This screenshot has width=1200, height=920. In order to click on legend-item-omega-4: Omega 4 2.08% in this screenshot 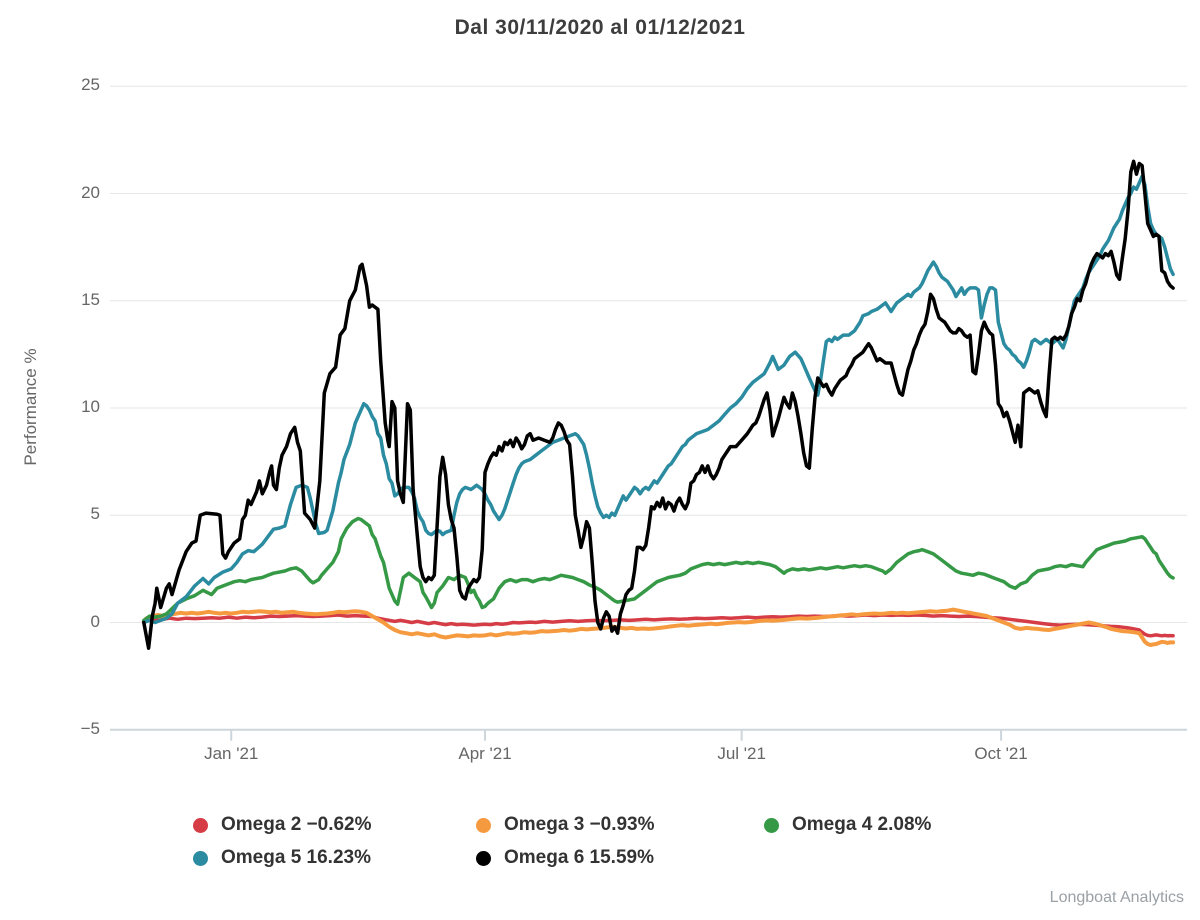, I will do `click(847, 825)`.